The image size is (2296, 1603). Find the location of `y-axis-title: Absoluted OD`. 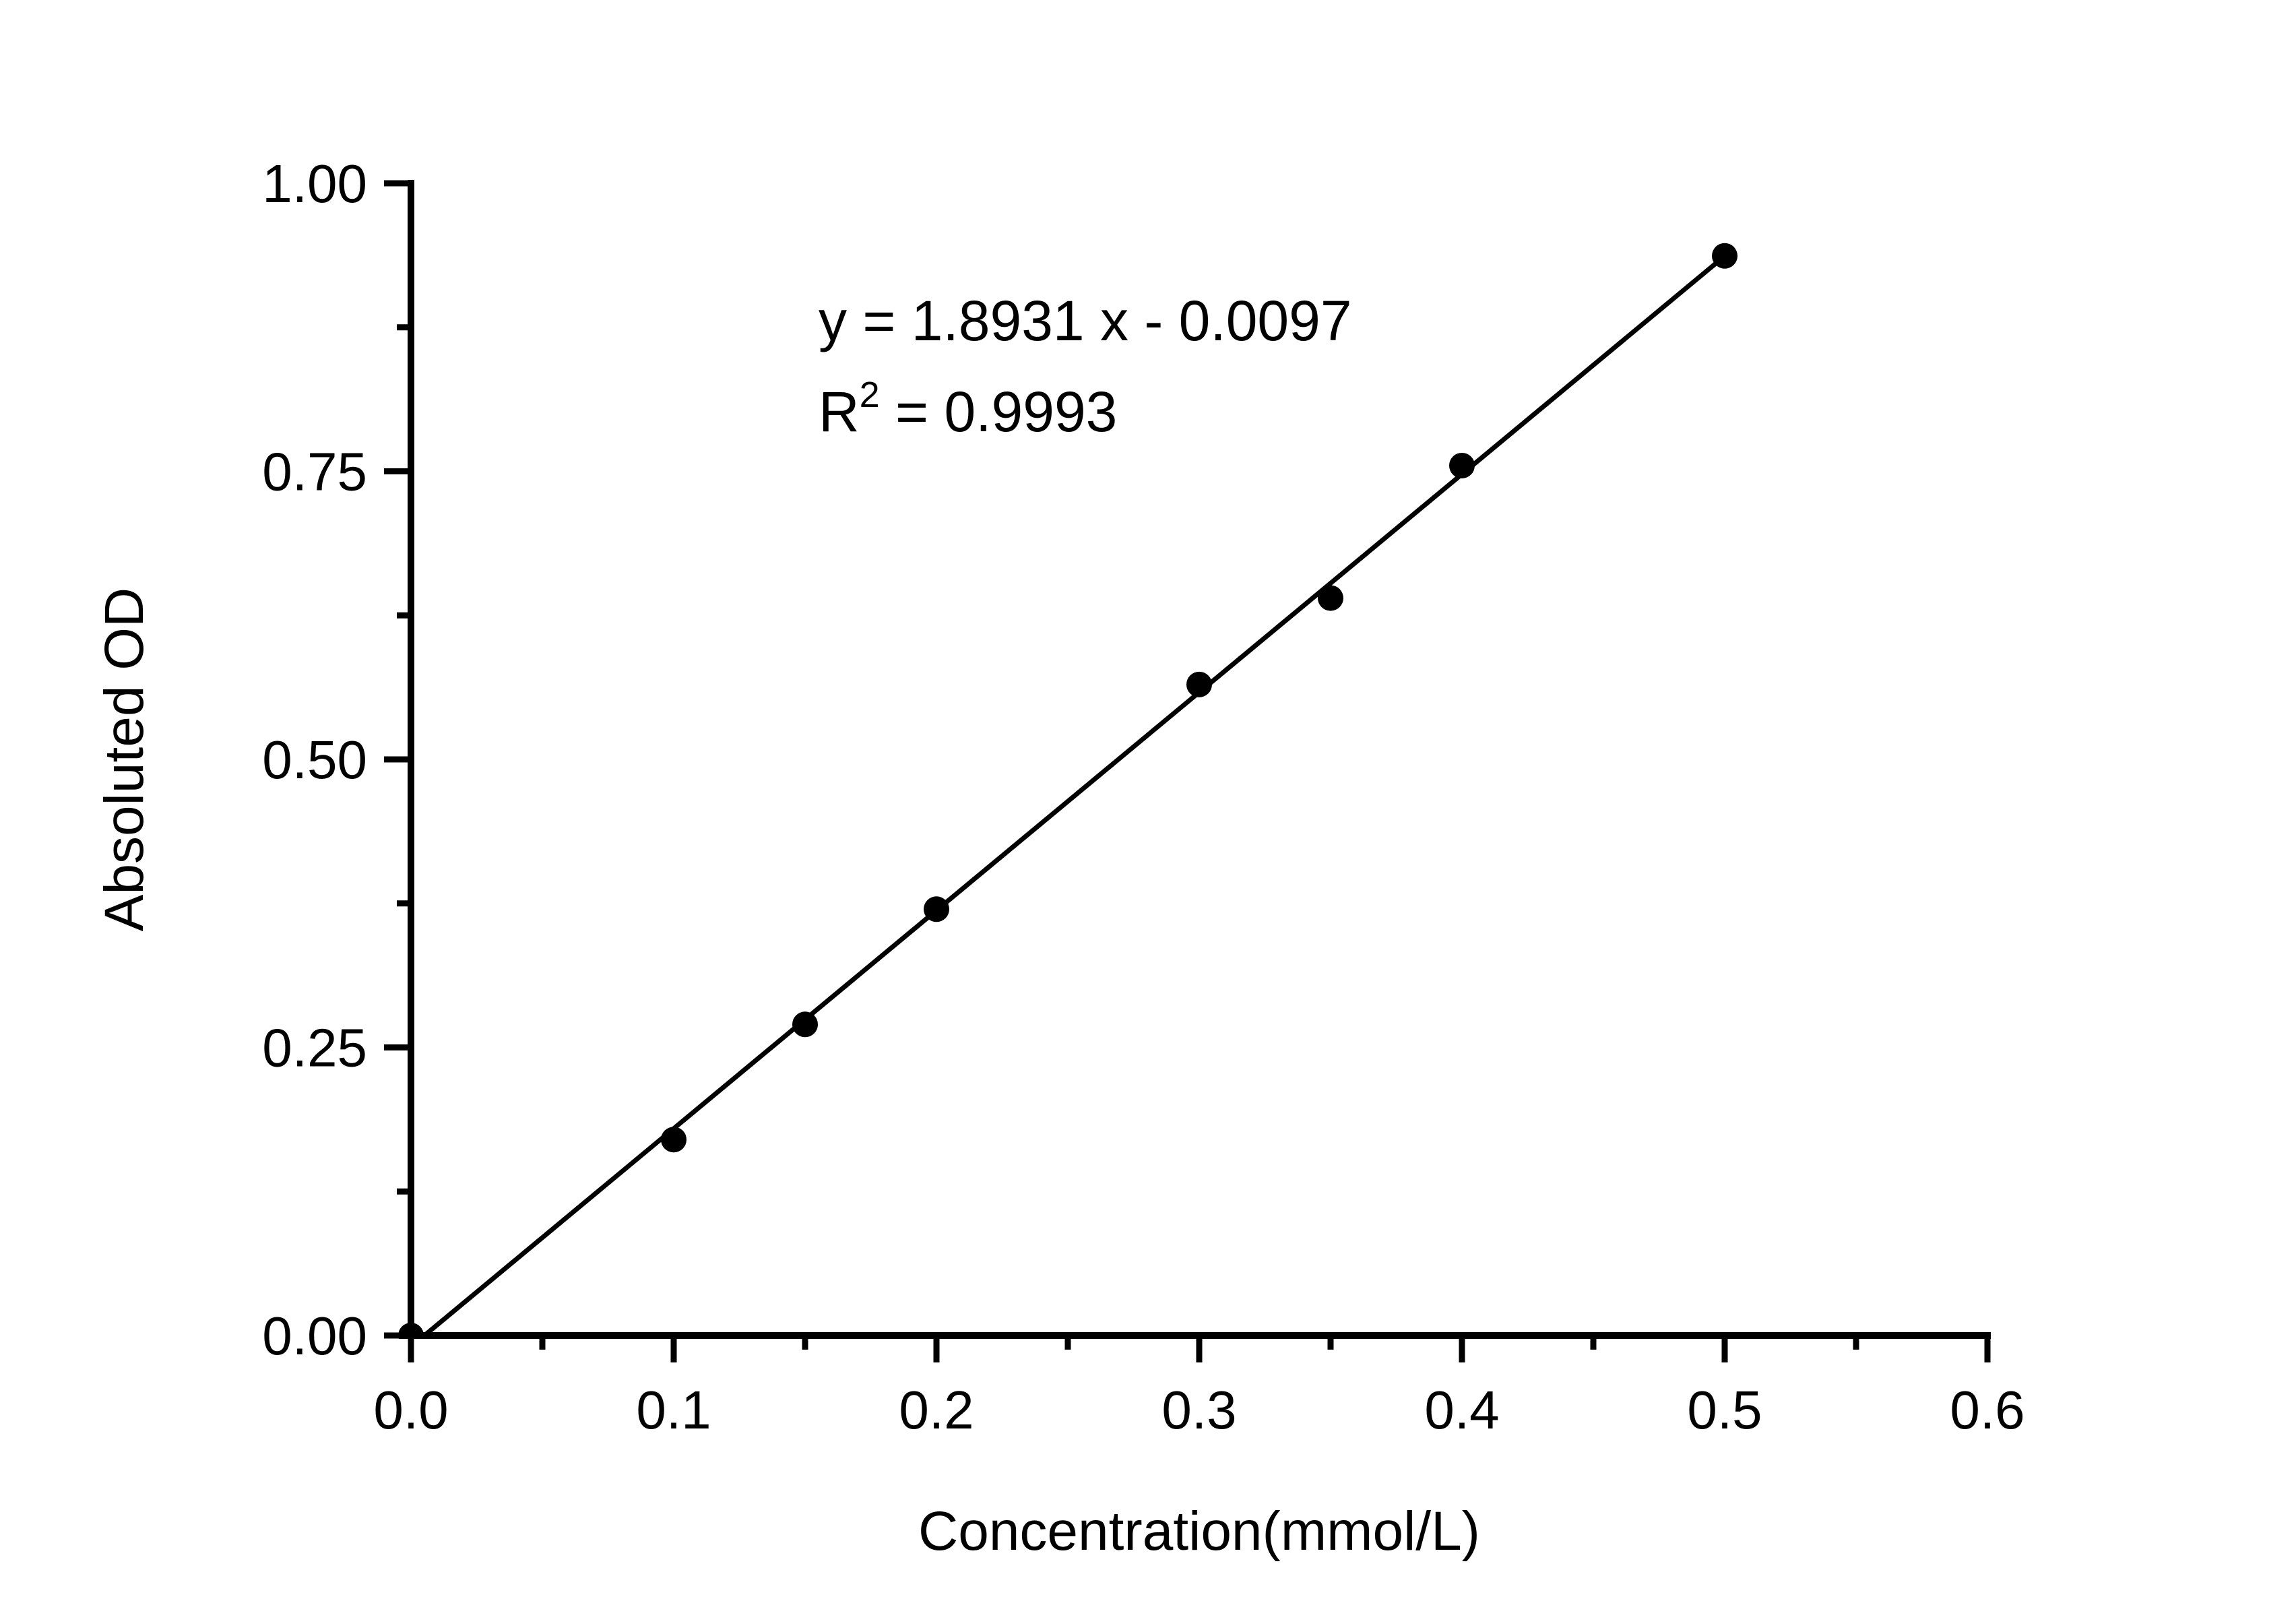

y-axis-title: Absoluted OD is located at coordinates (124, 760).